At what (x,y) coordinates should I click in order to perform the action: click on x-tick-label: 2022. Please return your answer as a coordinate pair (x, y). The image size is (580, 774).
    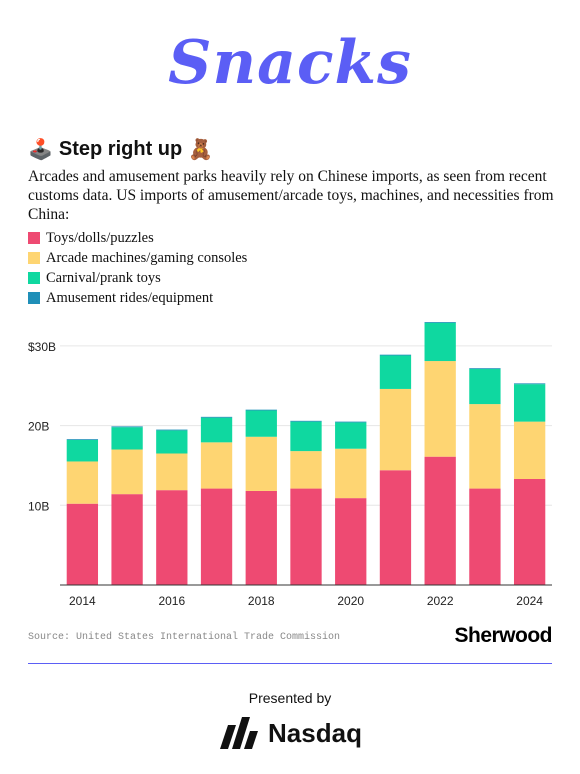
    Looking at the image, I should click on (440, 601).